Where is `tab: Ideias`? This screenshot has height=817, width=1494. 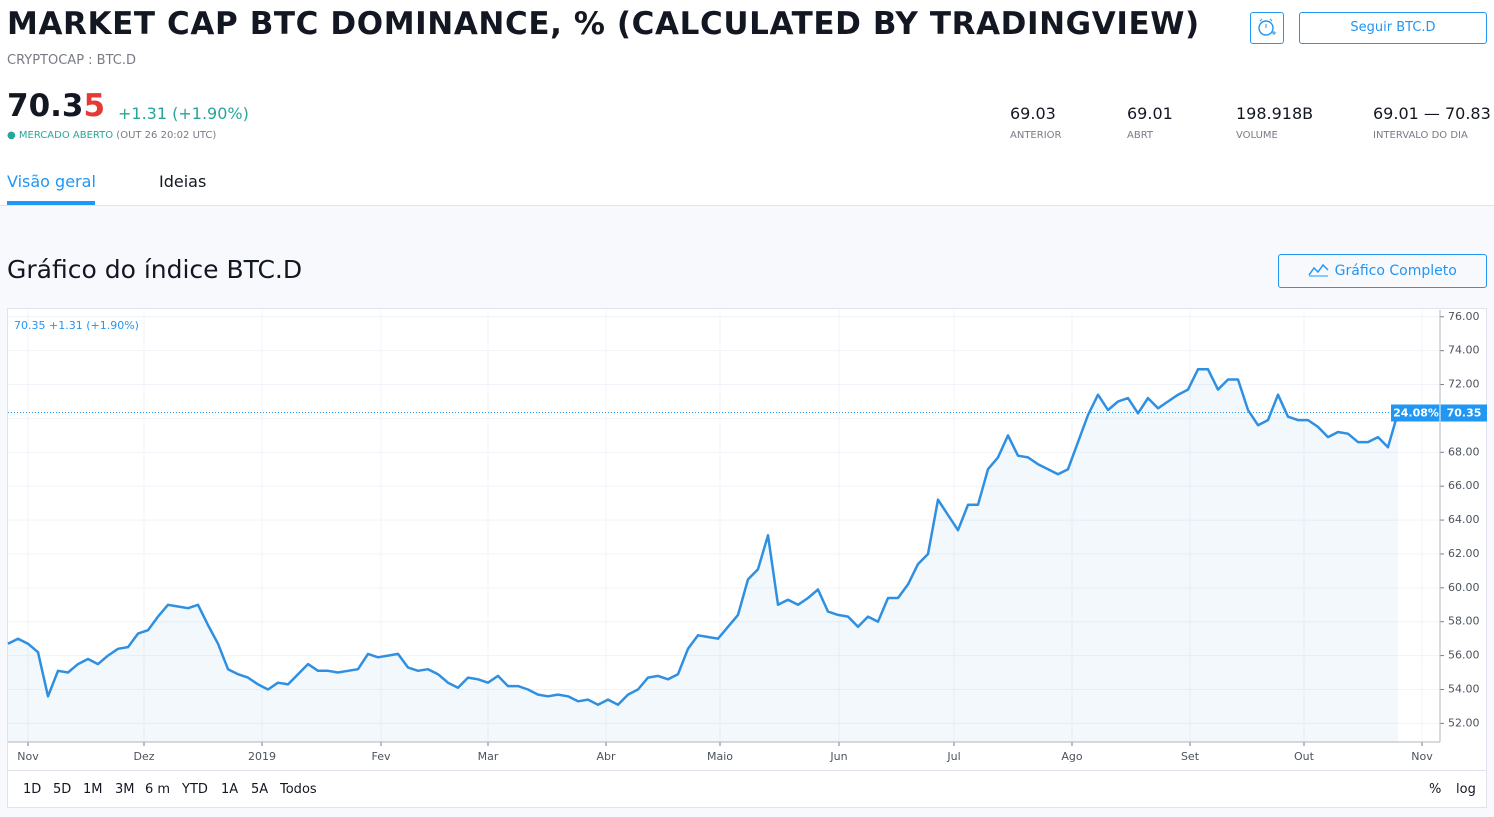
tab: Ideias is located at coordinates (183, 181).